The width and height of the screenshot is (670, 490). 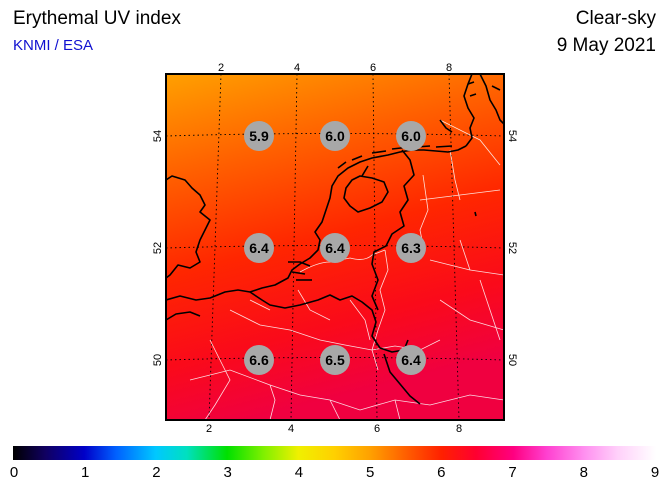 What do you see at coordinates (158, 248) in the screenshot?
I see `lat-tick-left: 52` at bounding box center [158, 248].